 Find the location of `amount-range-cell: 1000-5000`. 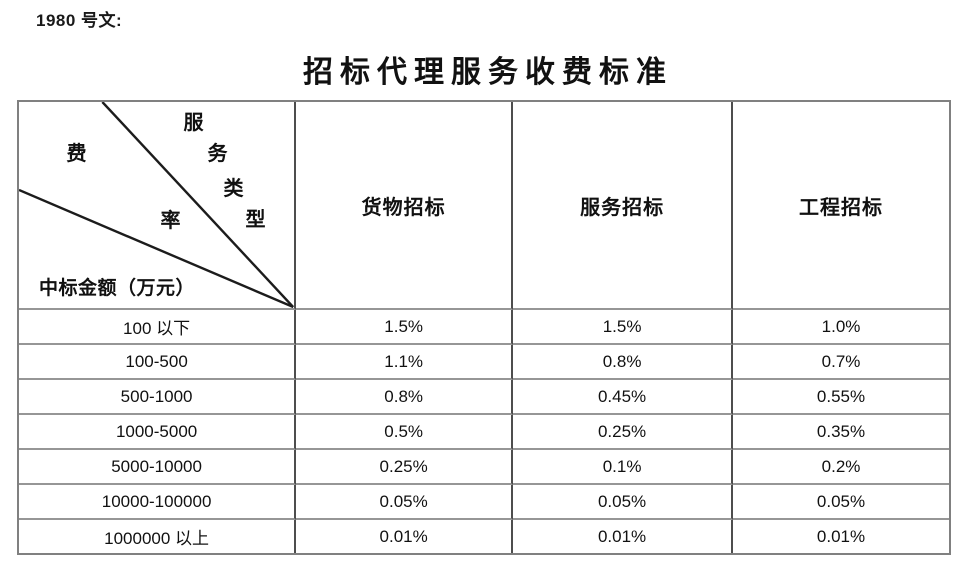

amount-range-cell: 1000-5000 is located at coordinates (158, 432).